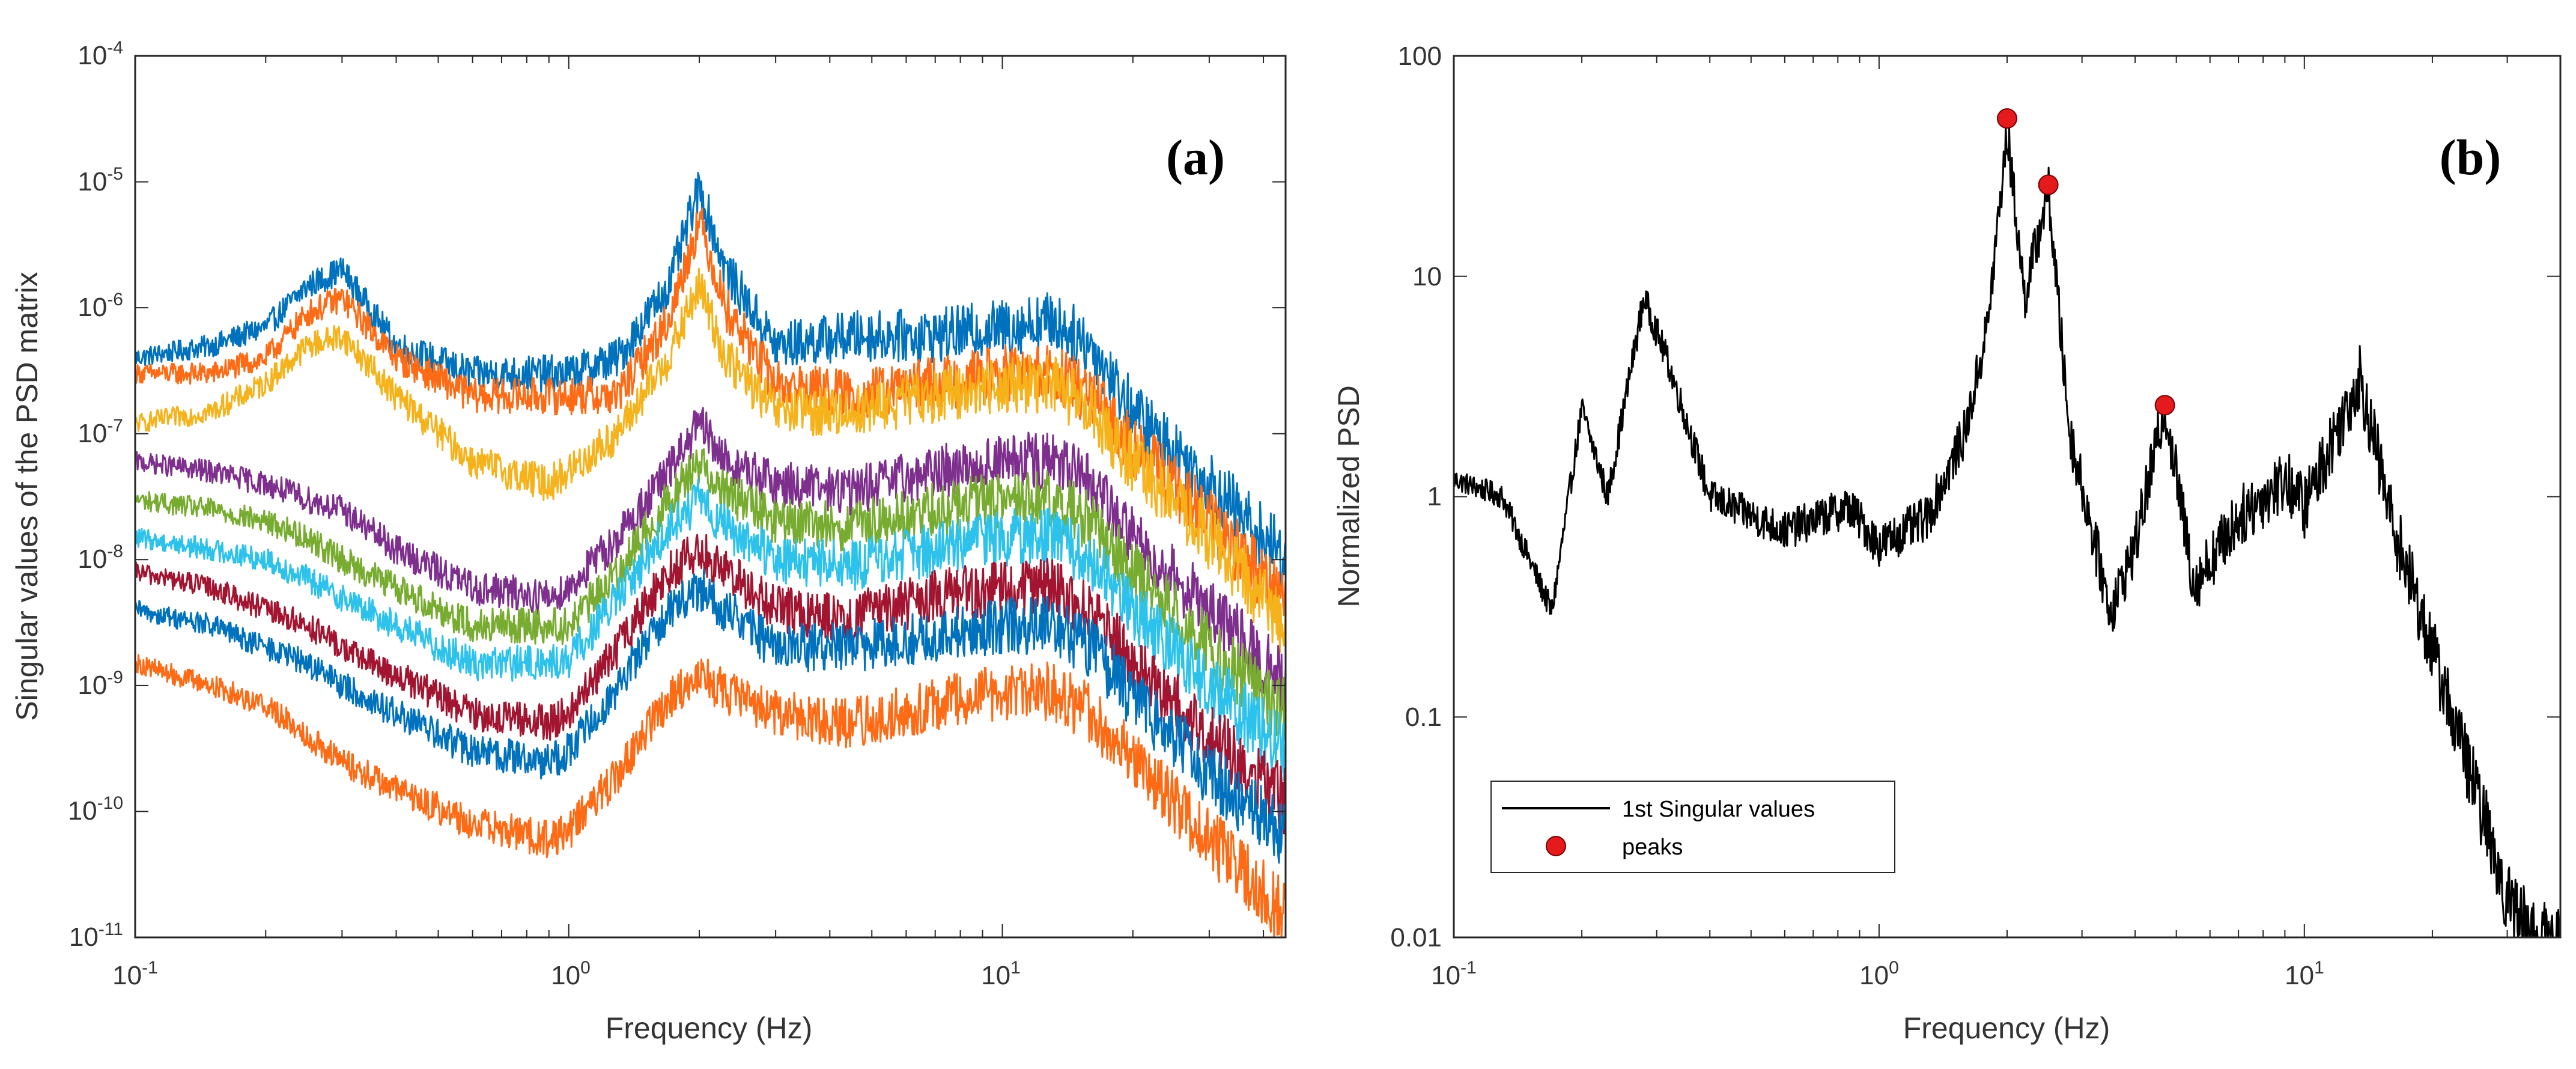  I want to click on chart-a-xlabel: Frequency (Hz), so click(709, 1028).